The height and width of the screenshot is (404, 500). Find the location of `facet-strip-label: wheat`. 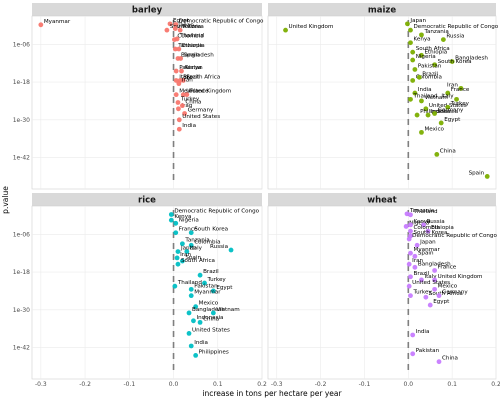

facet-strip-label: wheat is located at coordinates (381, 201).